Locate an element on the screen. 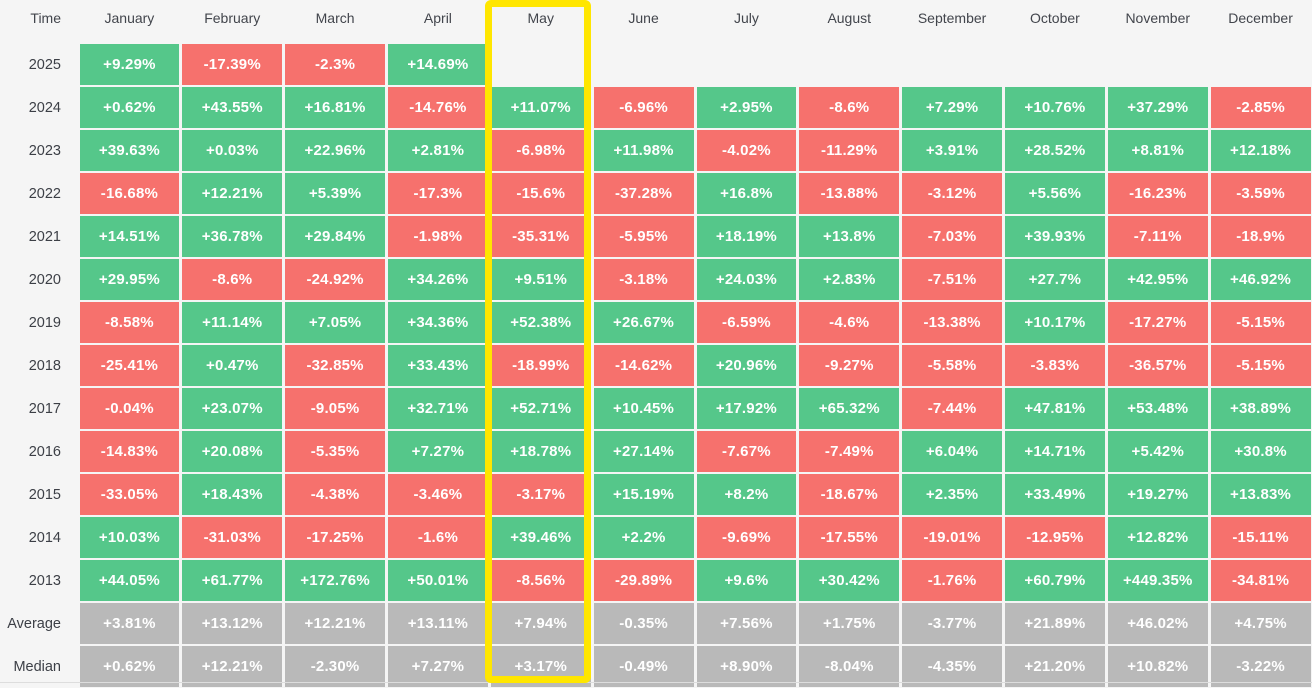 Image resolution: width=1312 pixels, height=688 pixels. column-header-january: January is located at coordinates (129, 18).